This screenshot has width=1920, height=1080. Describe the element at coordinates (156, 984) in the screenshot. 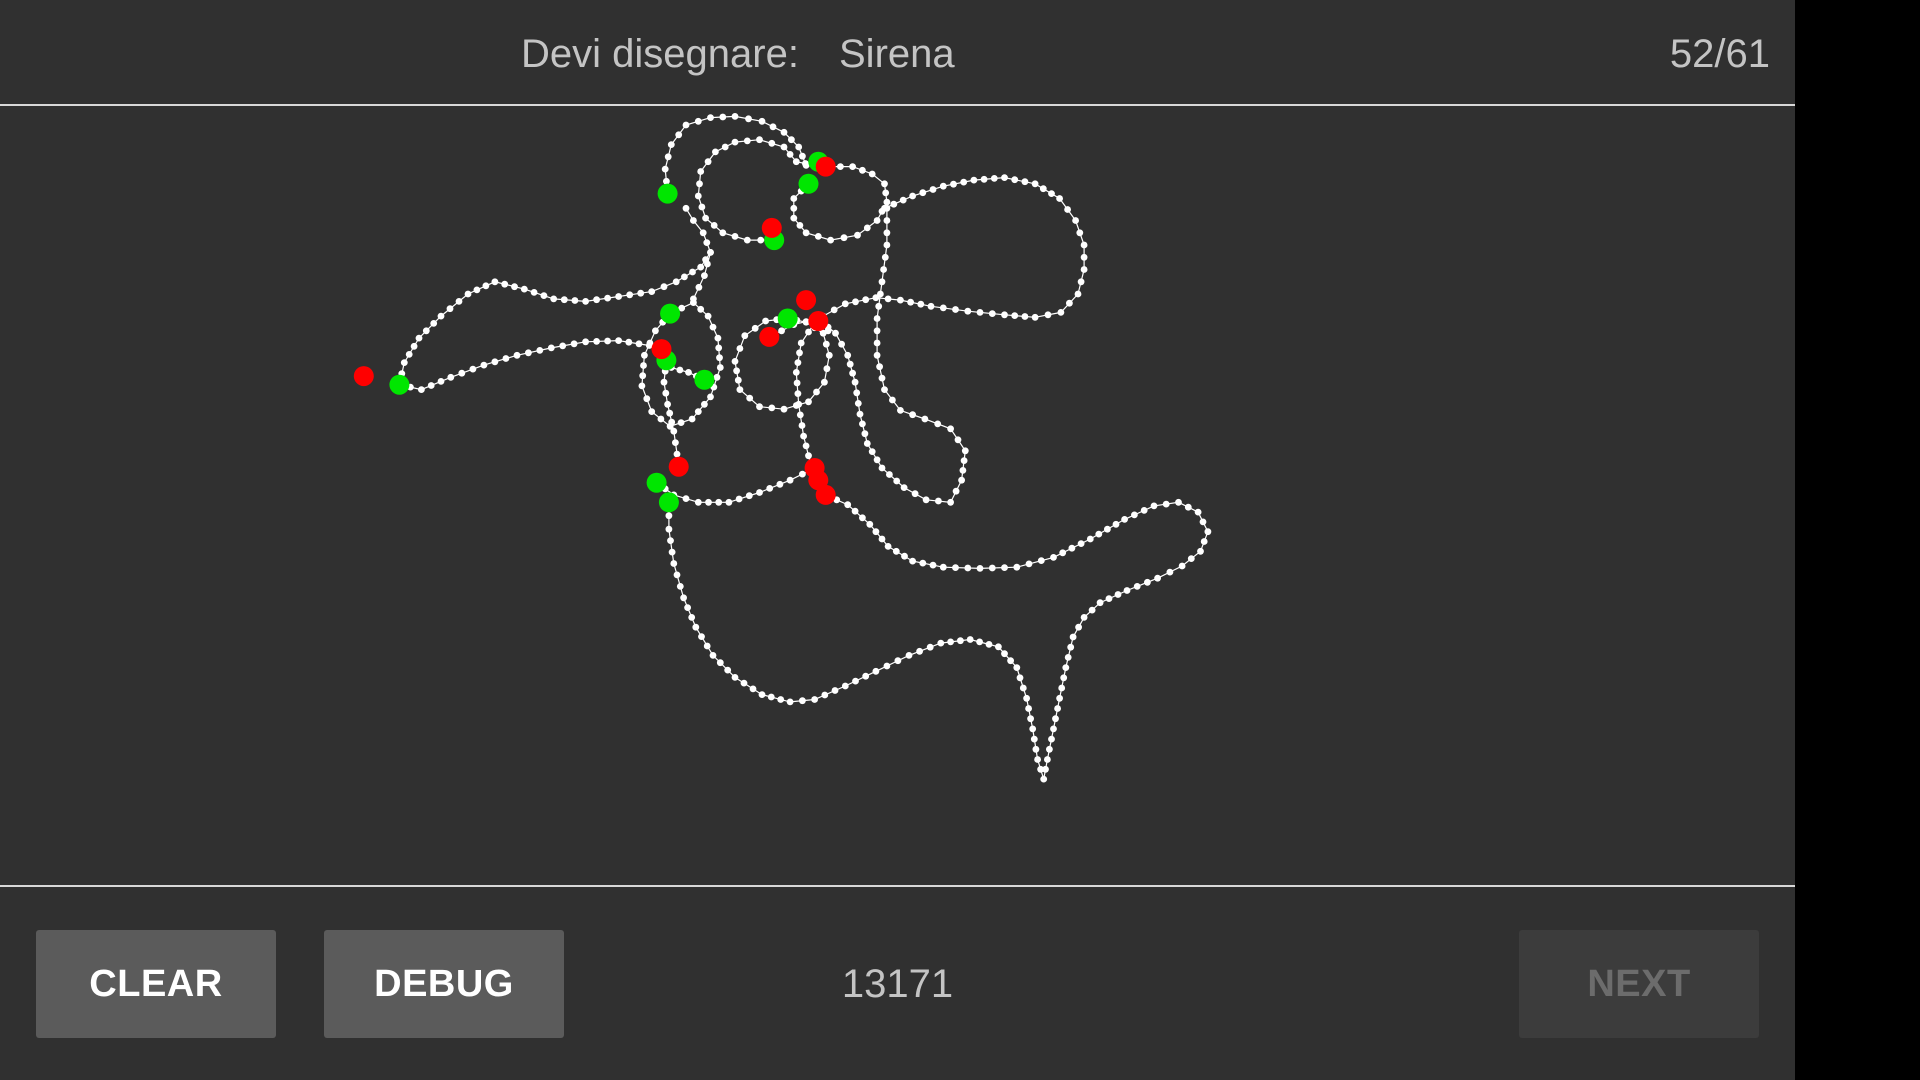

I see `clear-button: CLEAR` at that location.